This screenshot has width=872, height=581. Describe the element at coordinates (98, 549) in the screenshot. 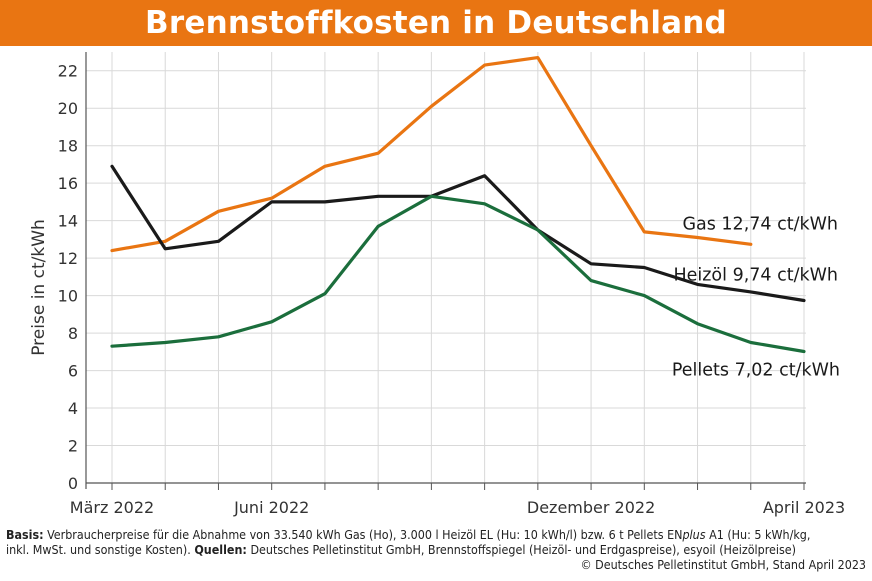

I see `basis-text-3: inkl. MwSt. und sonstige Kosten).` at that location.